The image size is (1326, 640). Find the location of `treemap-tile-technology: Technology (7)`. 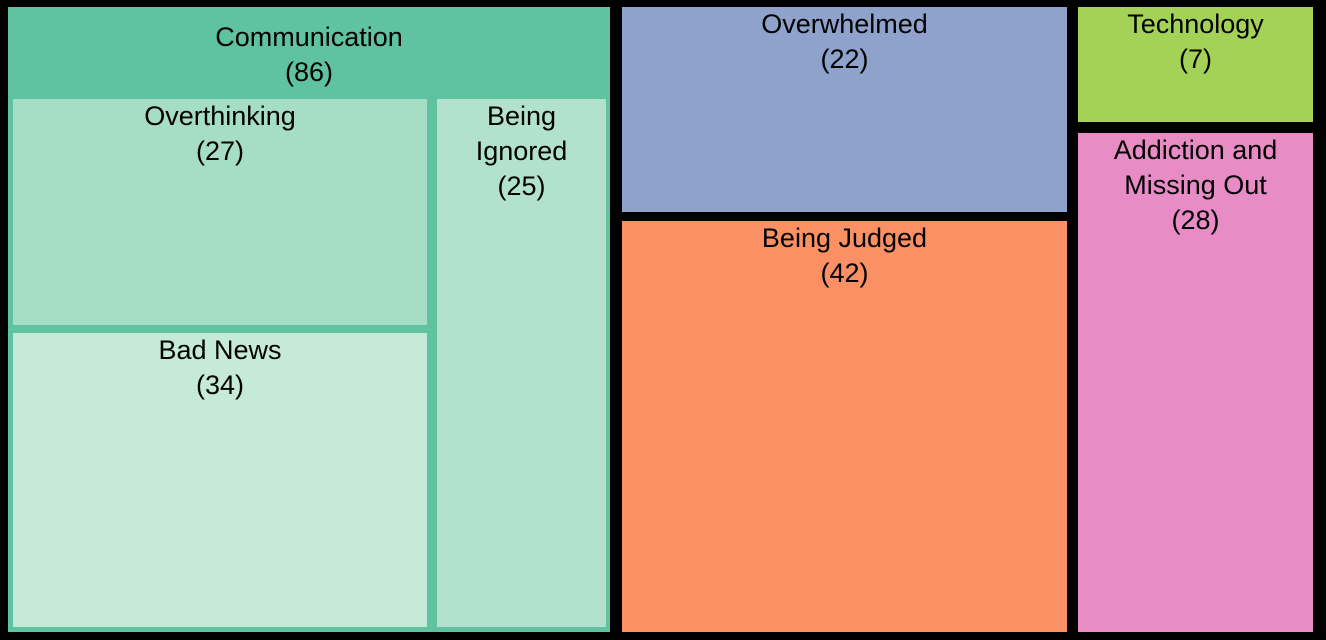

treemap-tile-technology: Technology (7) is located at coordinates (1195, 64).